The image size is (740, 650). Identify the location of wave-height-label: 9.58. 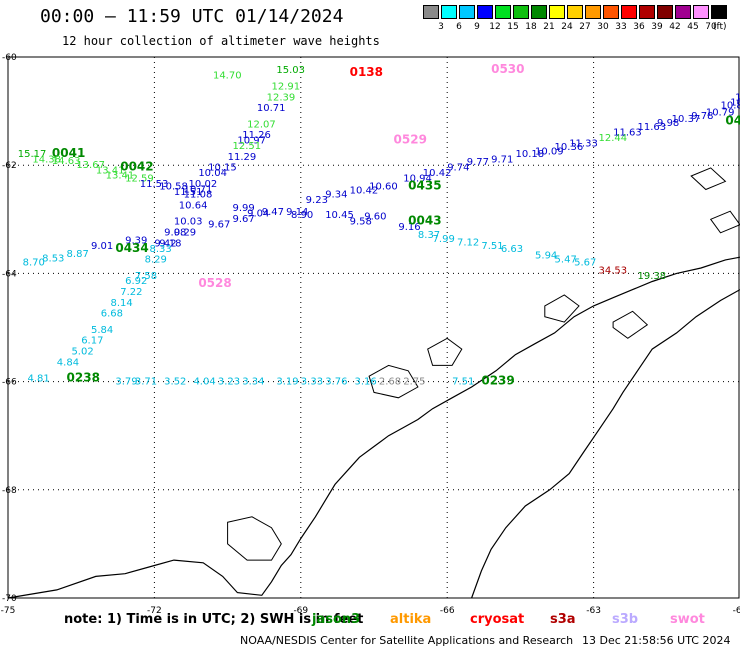
(361, 222).